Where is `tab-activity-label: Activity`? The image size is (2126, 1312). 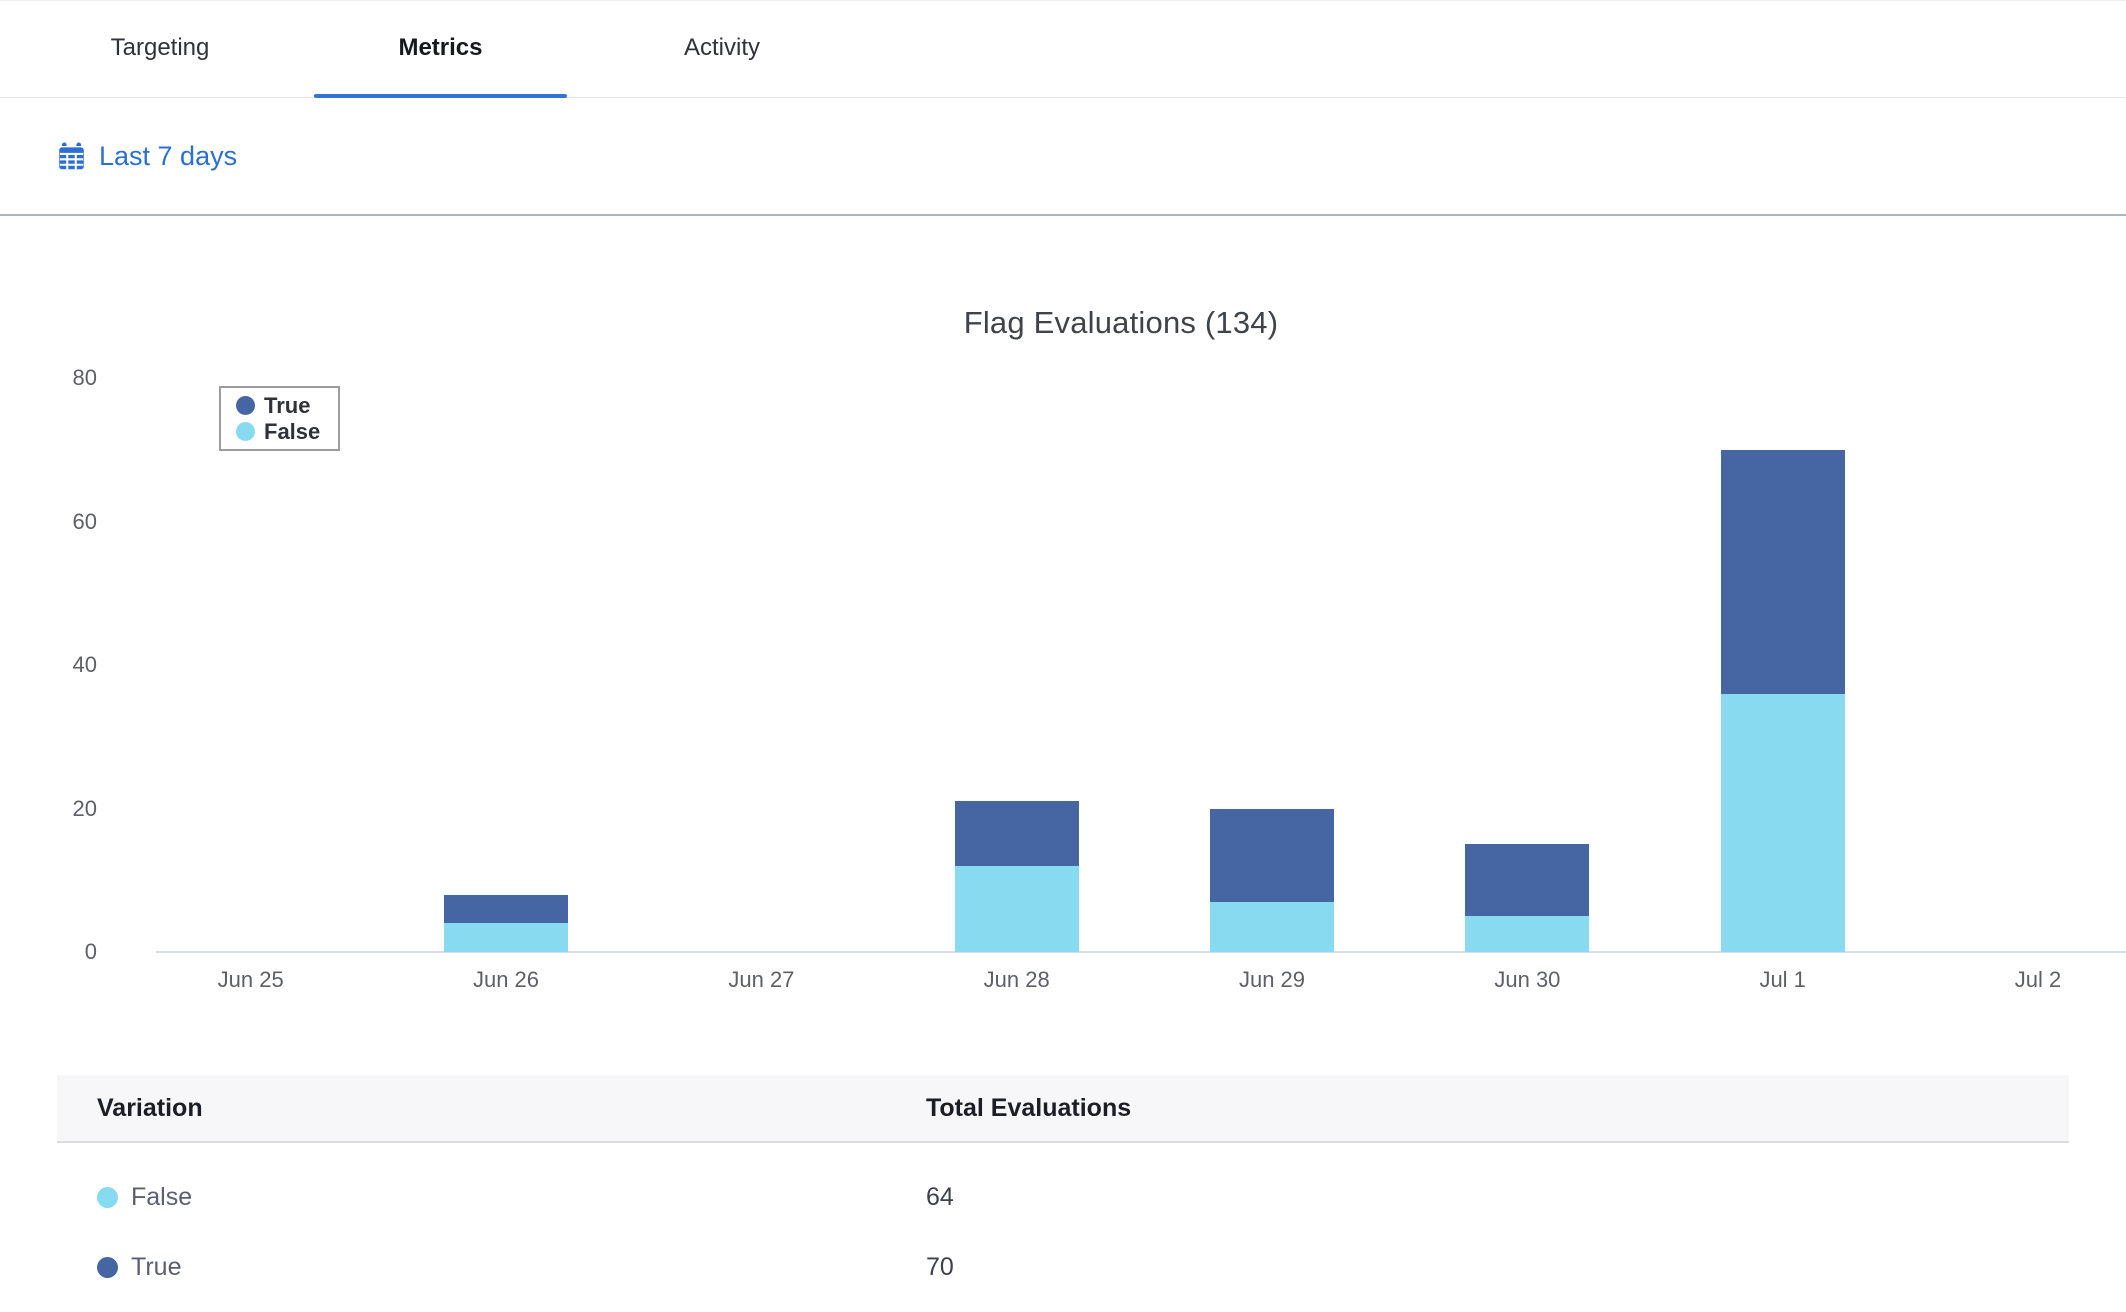
tab-activity-label: Activity is located at coordinates (721, 47).